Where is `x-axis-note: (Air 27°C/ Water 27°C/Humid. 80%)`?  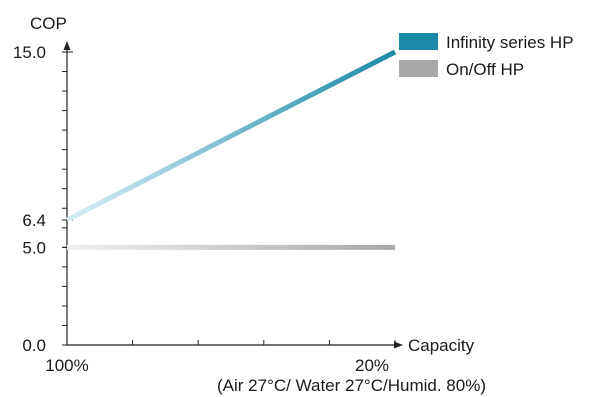 x-axis-note: (Air 27°C/ Water 27°C/Humid. 80%) is located at coordinates (351, 385).